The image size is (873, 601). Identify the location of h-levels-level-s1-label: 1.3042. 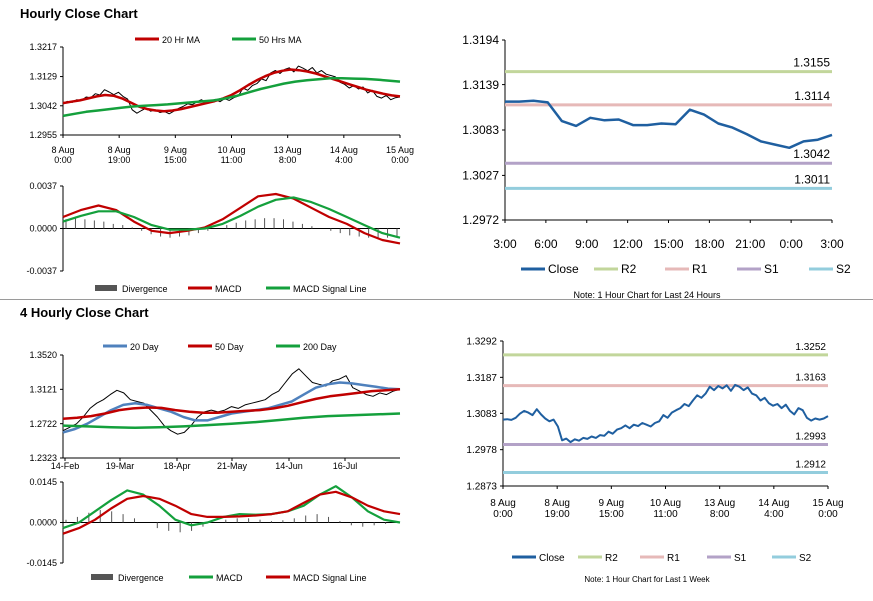
(811, 154).